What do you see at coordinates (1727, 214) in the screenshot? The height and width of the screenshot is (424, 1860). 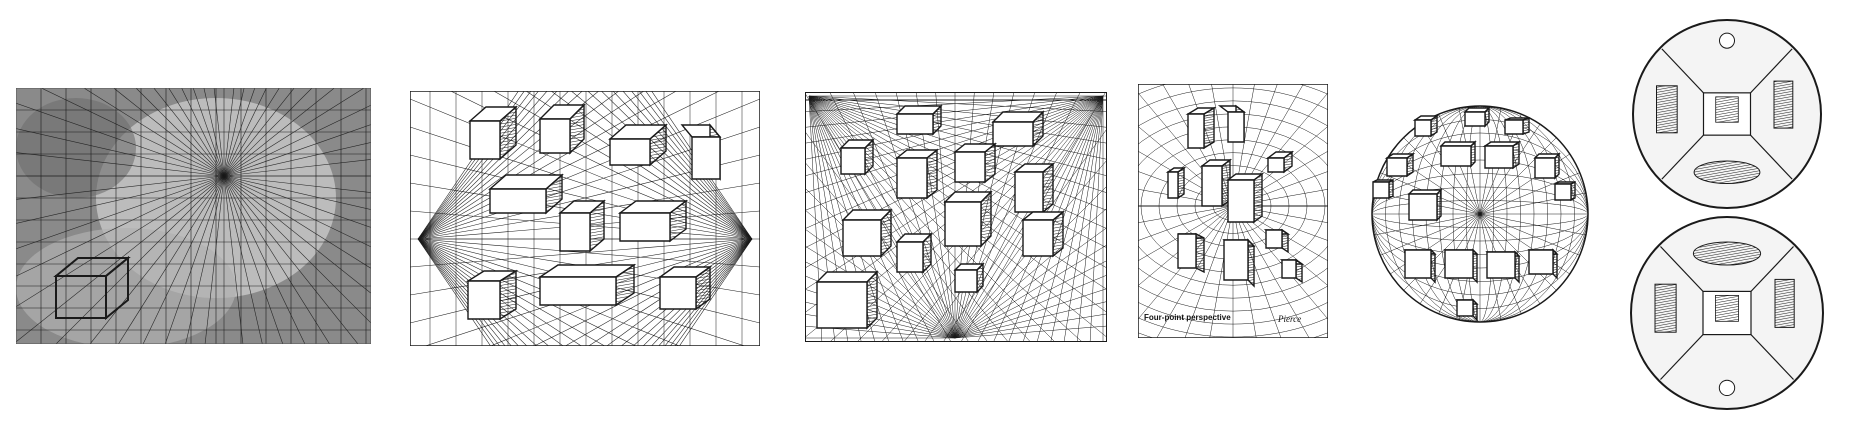 I see `fisheye-rooms` at bounding box center [1727, 214].